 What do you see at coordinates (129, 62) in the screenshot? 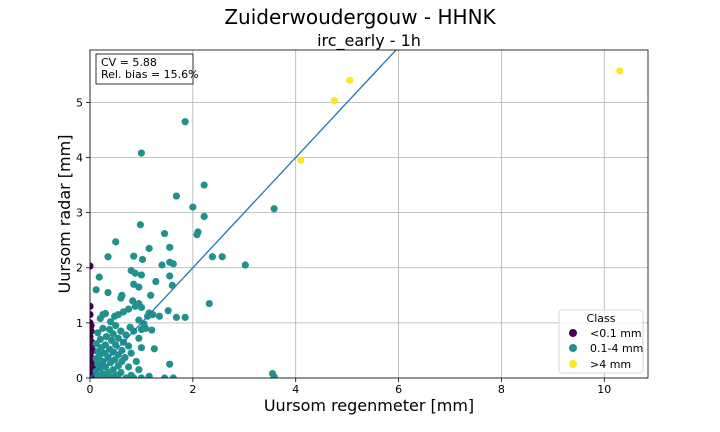
I see `stat-cv: CV = 5.88` at bounding box center [129, 62].